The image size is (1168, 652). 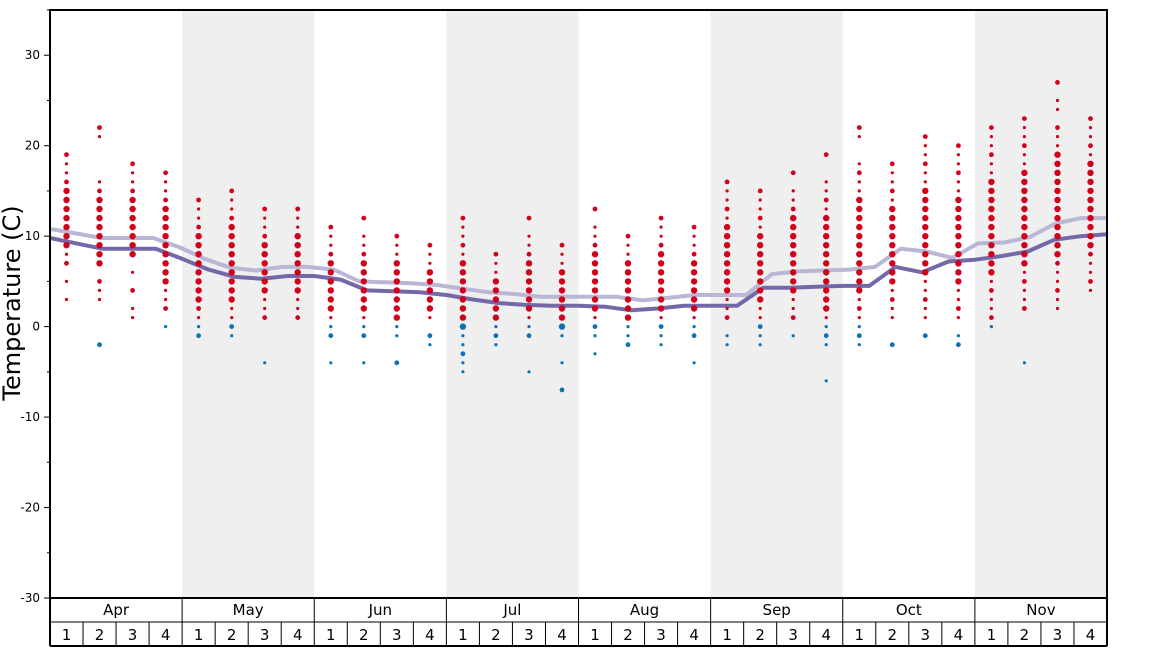 I want to click on y-tick-label: -20, so click(x=30, y=508).